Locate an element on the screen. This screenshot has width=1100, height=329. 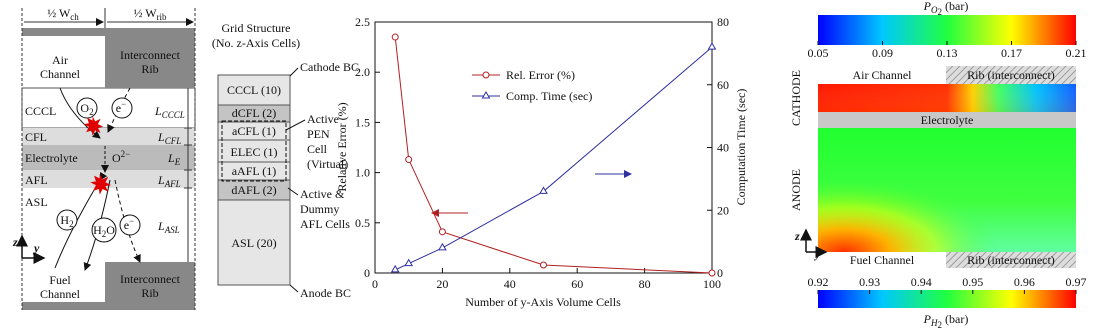
cell-label: dAFL (2) is located at coordinates (253, 190).